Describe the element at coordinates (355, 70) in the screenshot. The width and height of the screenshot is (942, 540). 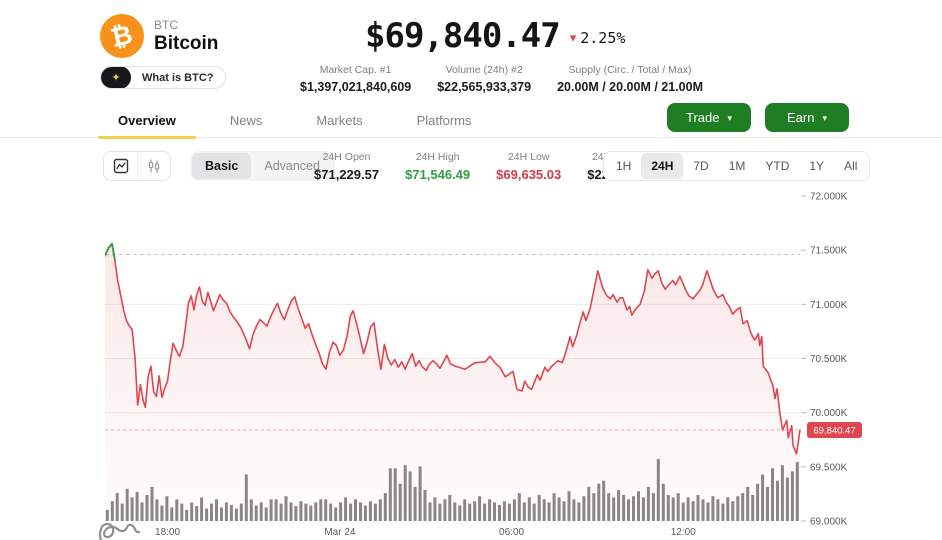
I see `market-cap-label: Market Cap. #1` at that location.